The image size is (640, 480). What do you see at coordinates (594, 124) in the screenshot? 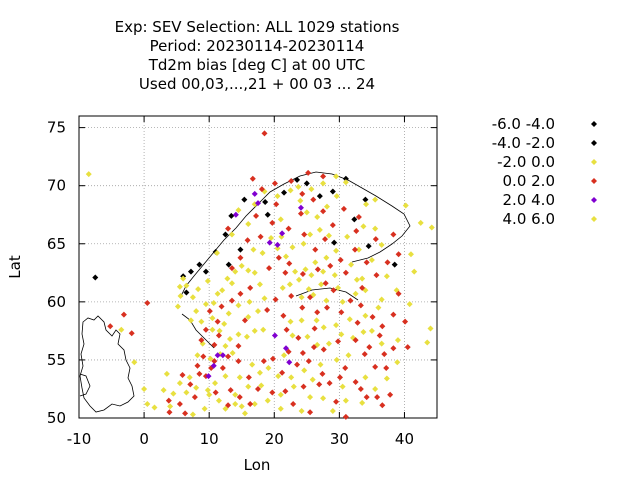
I see `legend-marker` at bounding box center [594, 124].